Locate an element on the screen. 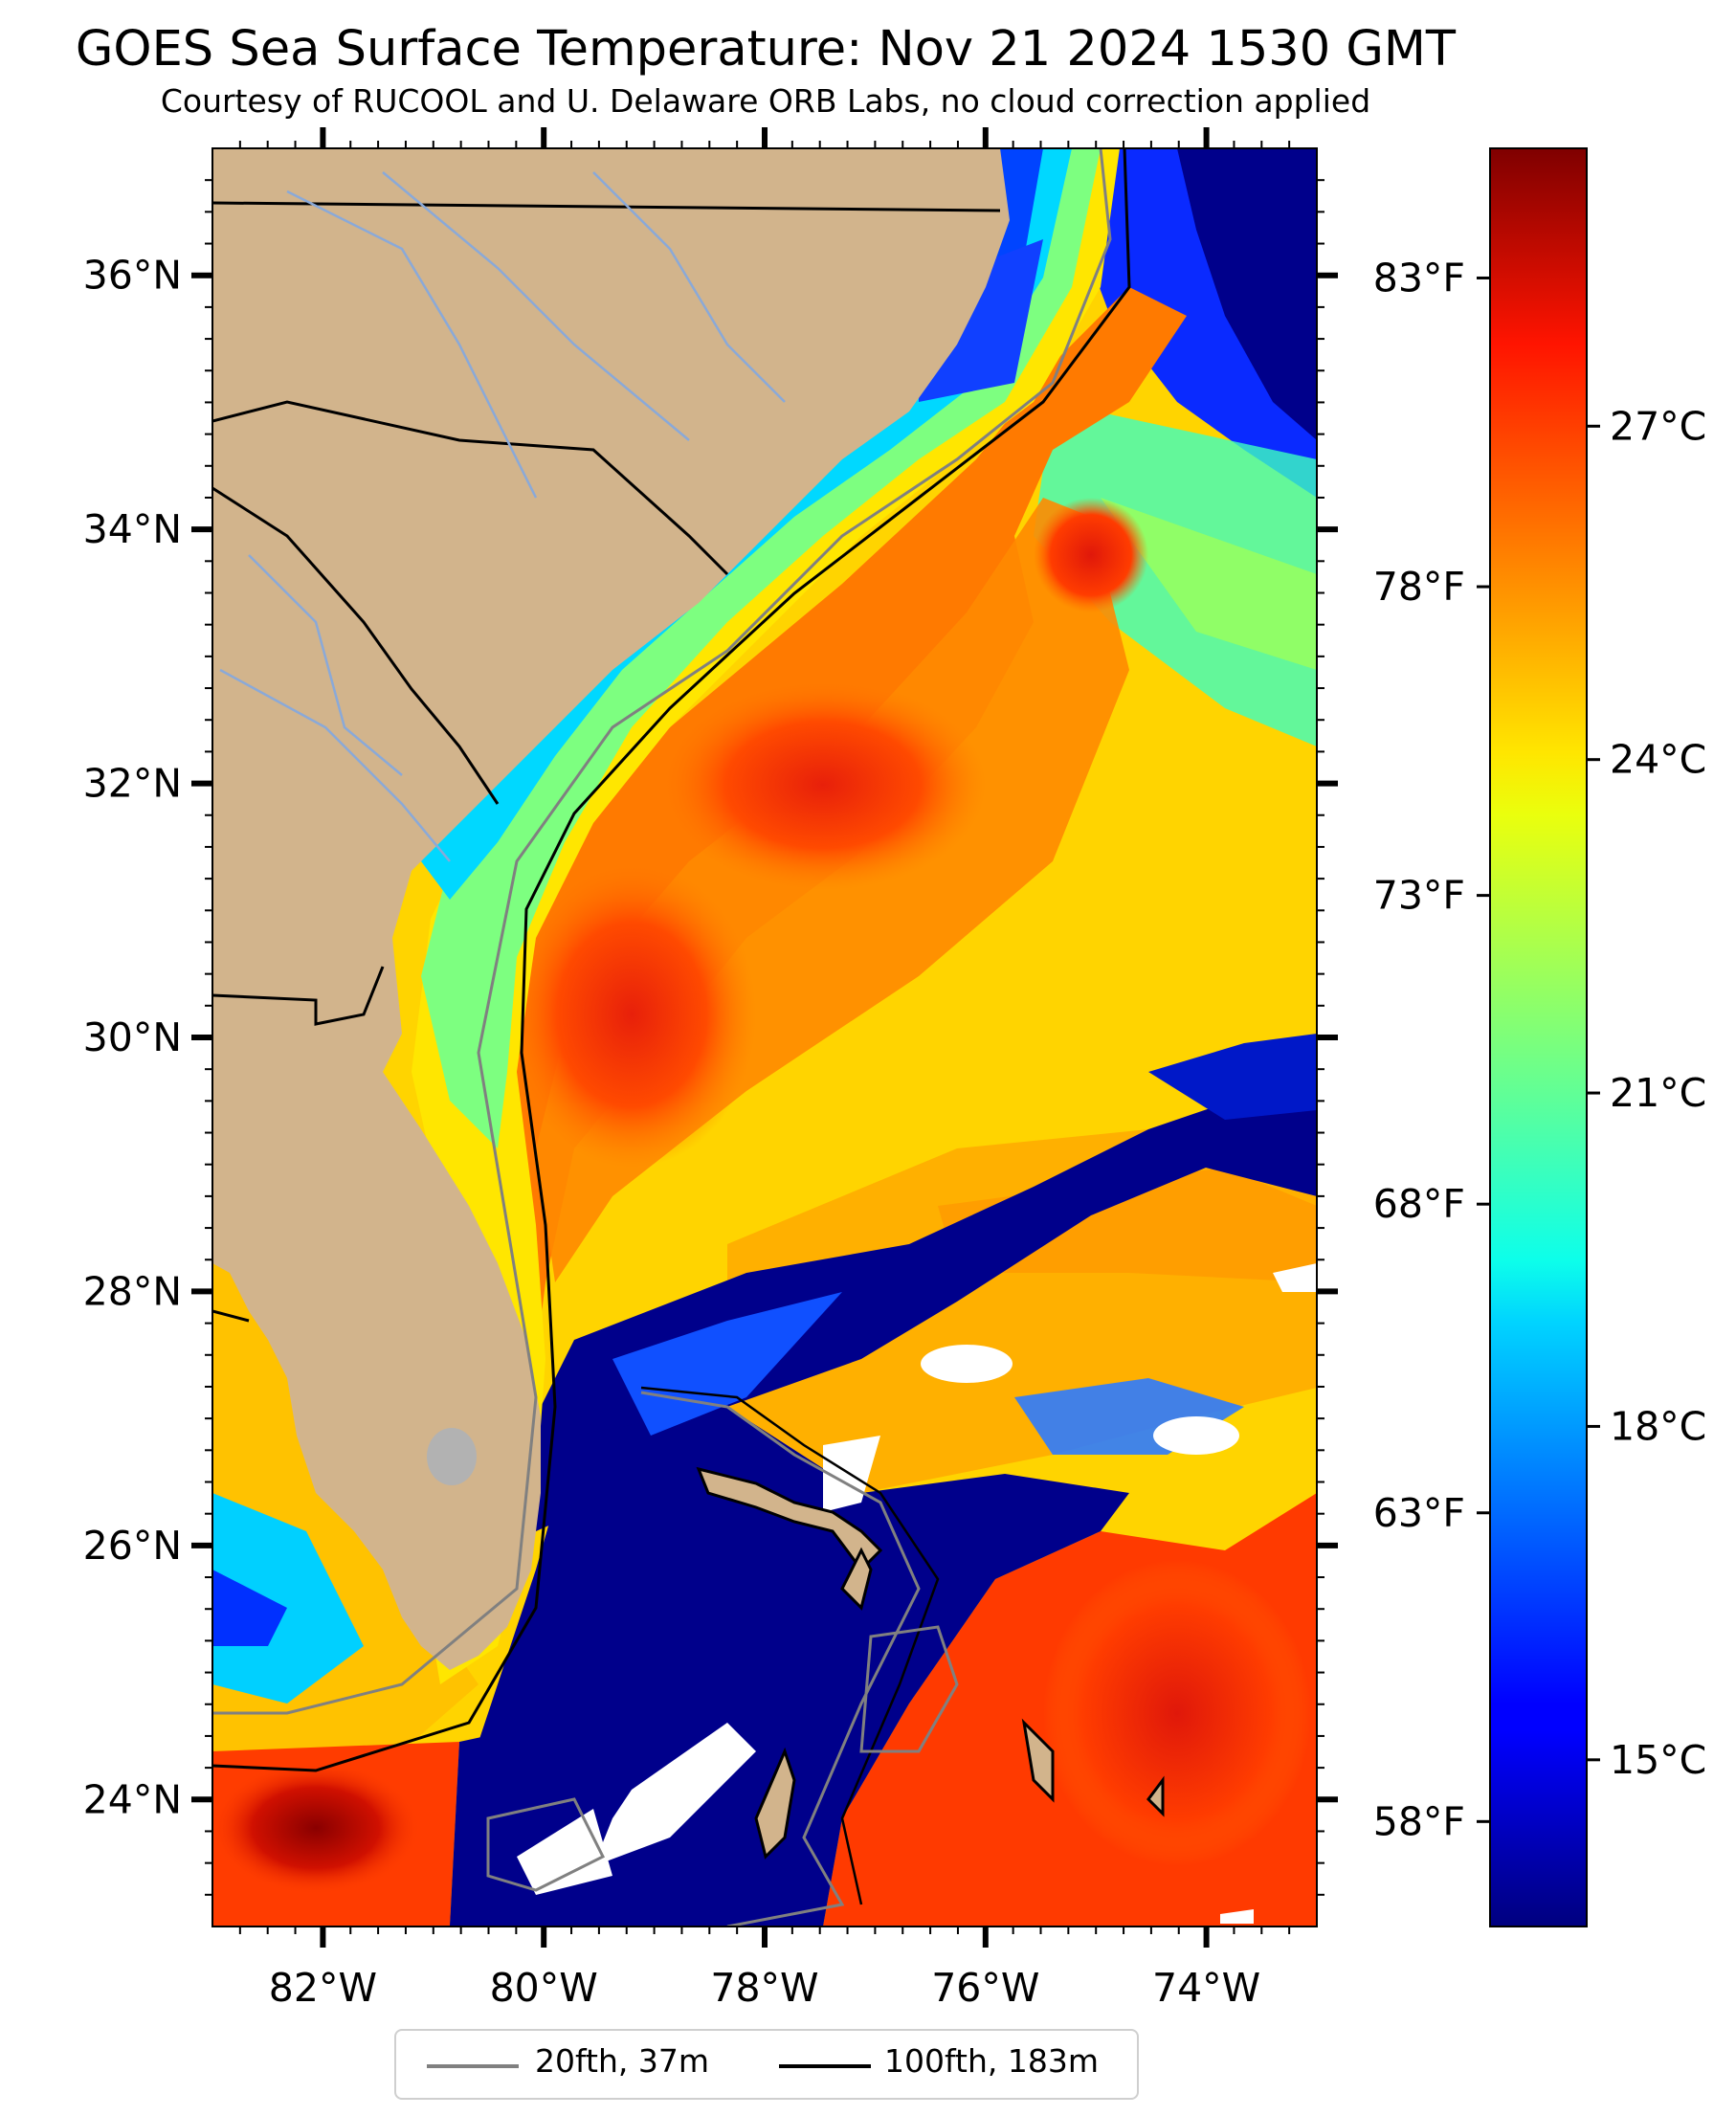 The width and height of the screenshot is (1736, 2116). lat-tick-label: 30°N is located at coordinates (132, 1037).